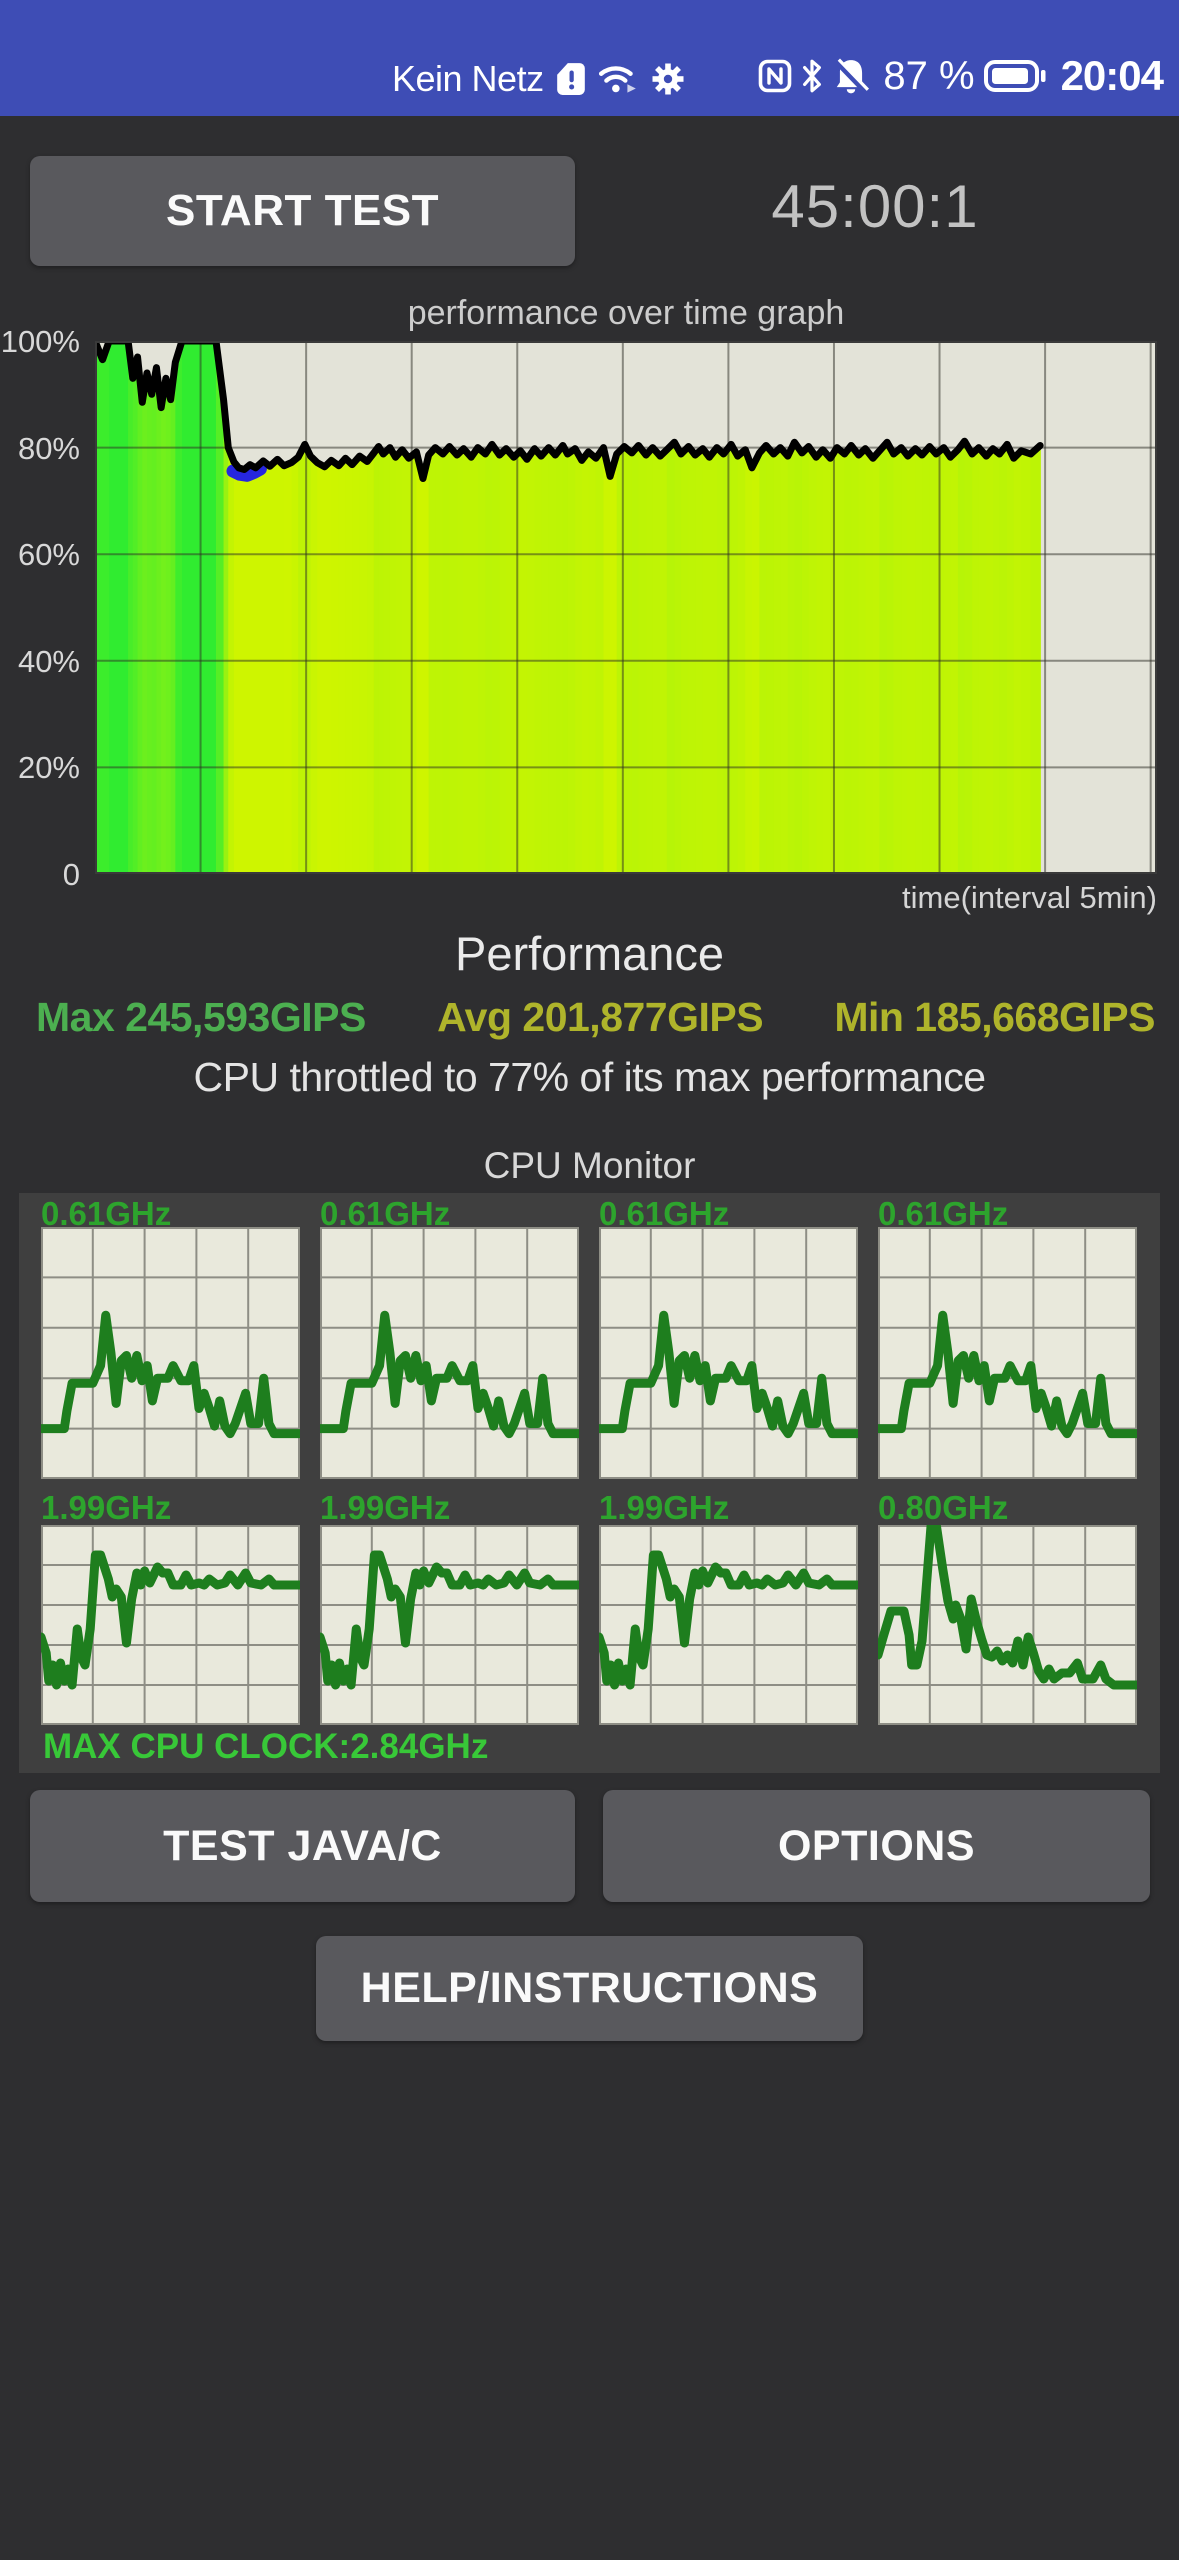 This screenshot has width=1179, height=2560. I want to click on settings-gear-icon, so click(668, 79).